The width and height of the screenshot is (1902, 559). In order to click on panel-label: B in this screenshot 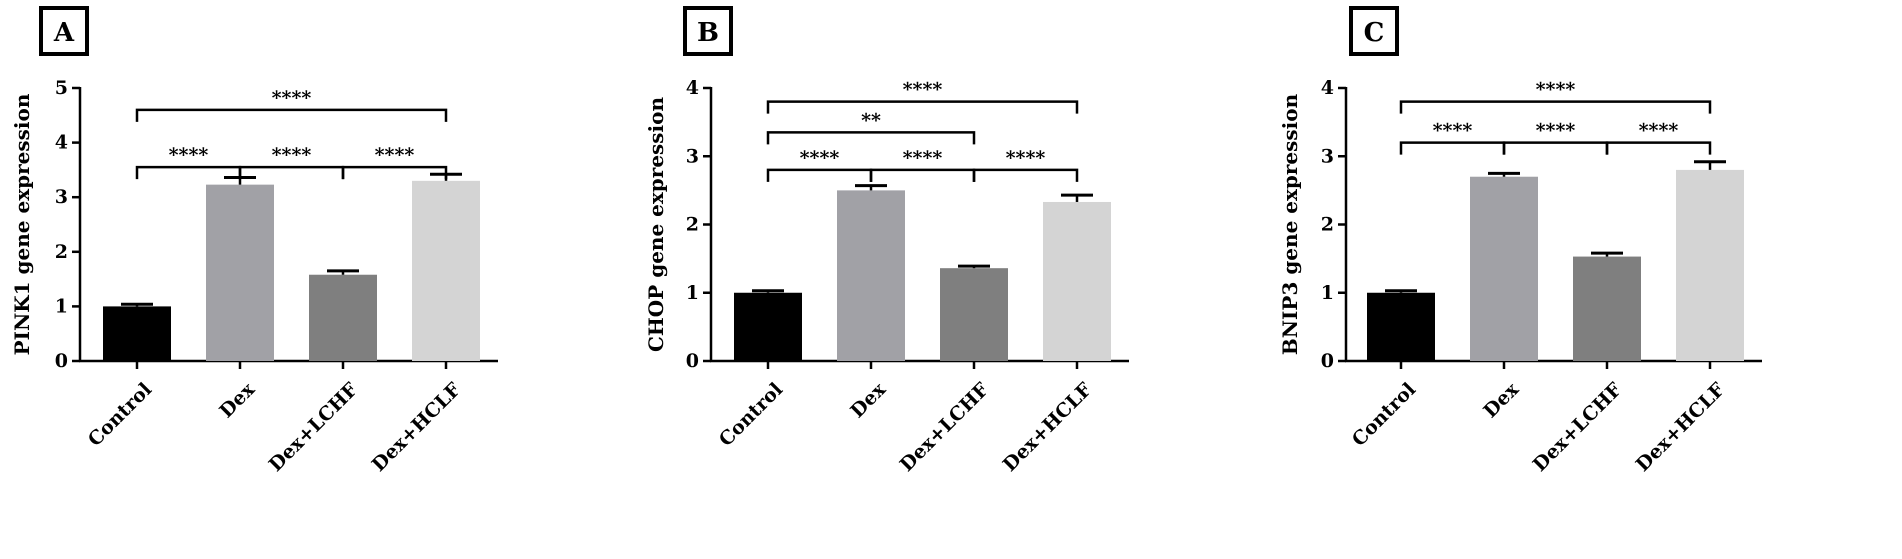, I will do `click(708, 33)`.